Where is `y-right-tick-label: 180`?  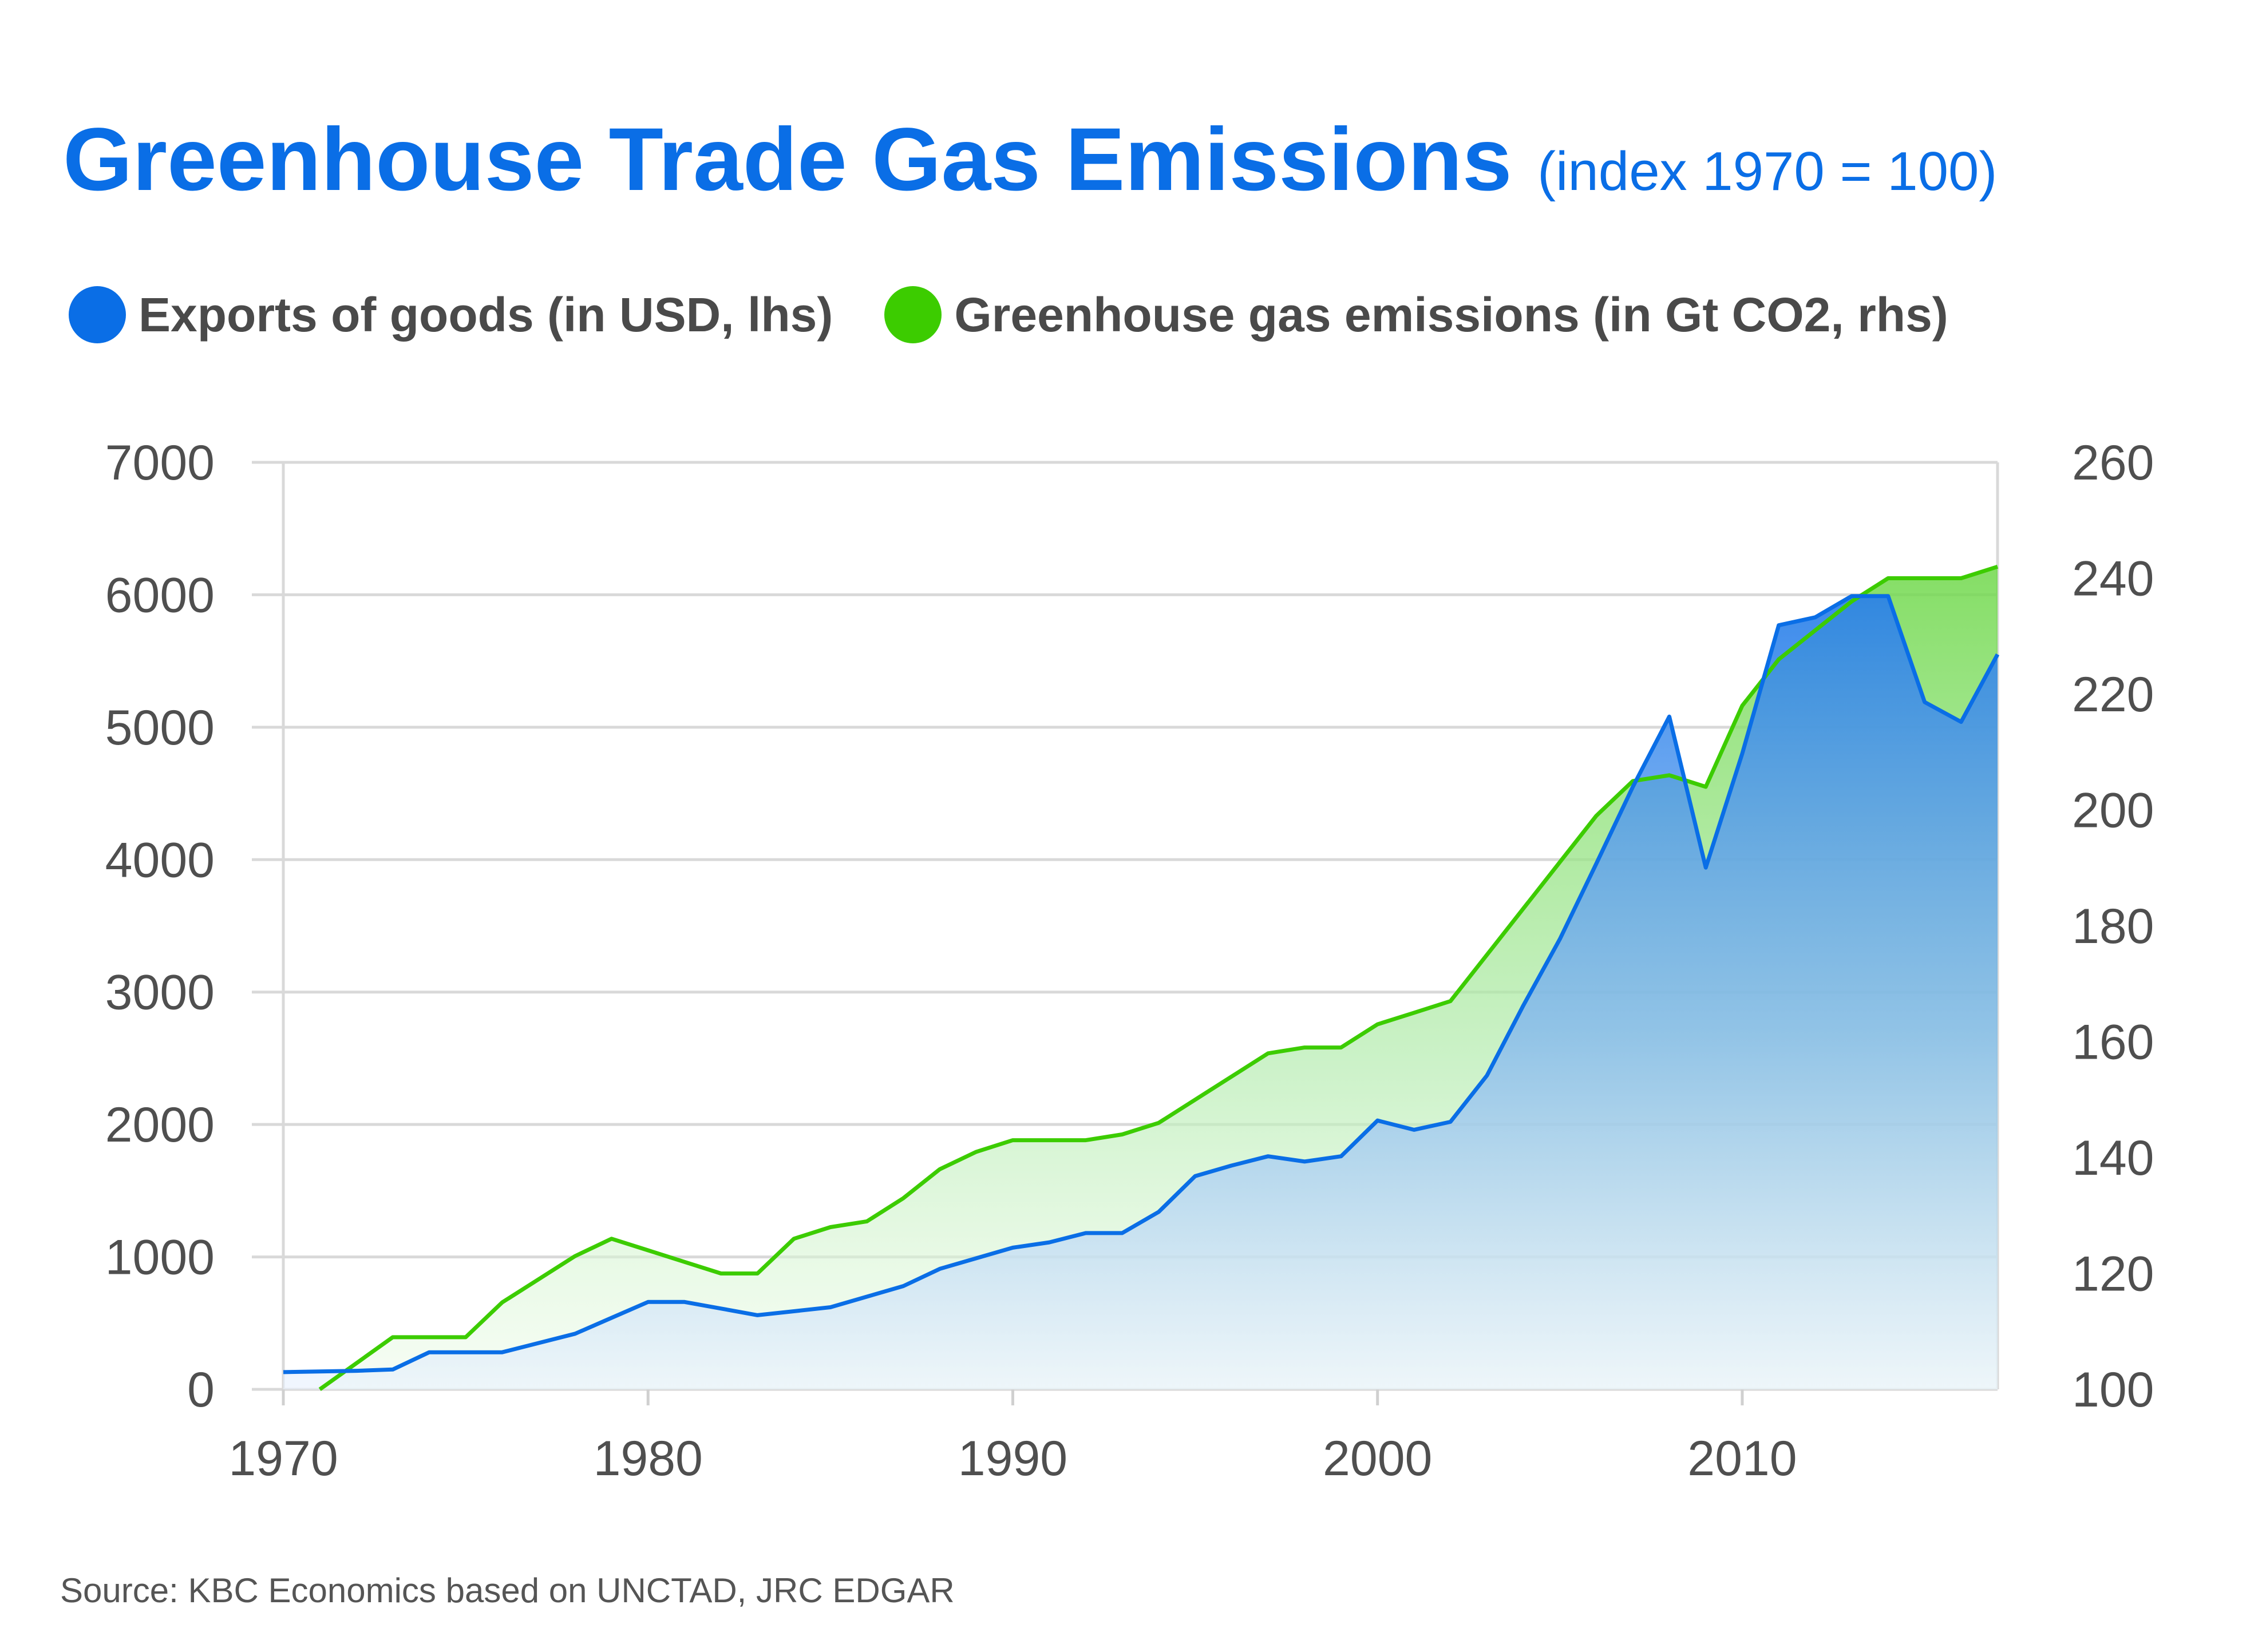 y-right-tick-label: 180 is located at coordinates (2113, 926).